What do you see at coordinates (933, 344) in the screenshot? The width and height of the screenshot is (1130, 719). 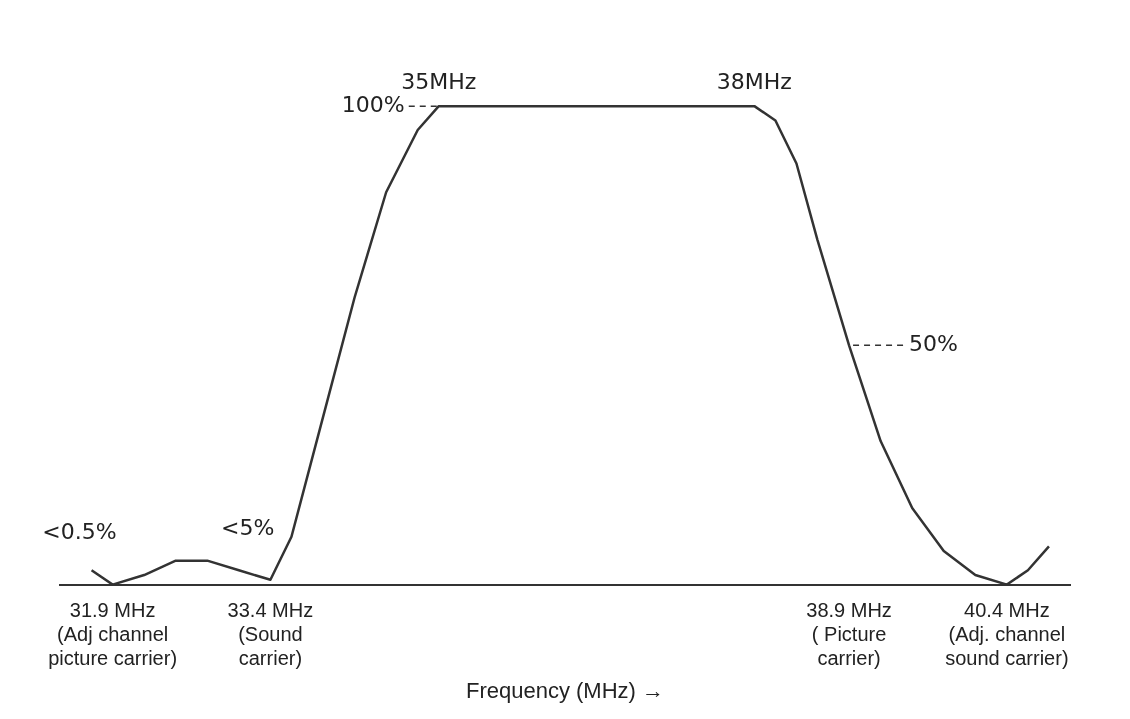 I see `annotation: 50%` at bounding box center [933, 344].